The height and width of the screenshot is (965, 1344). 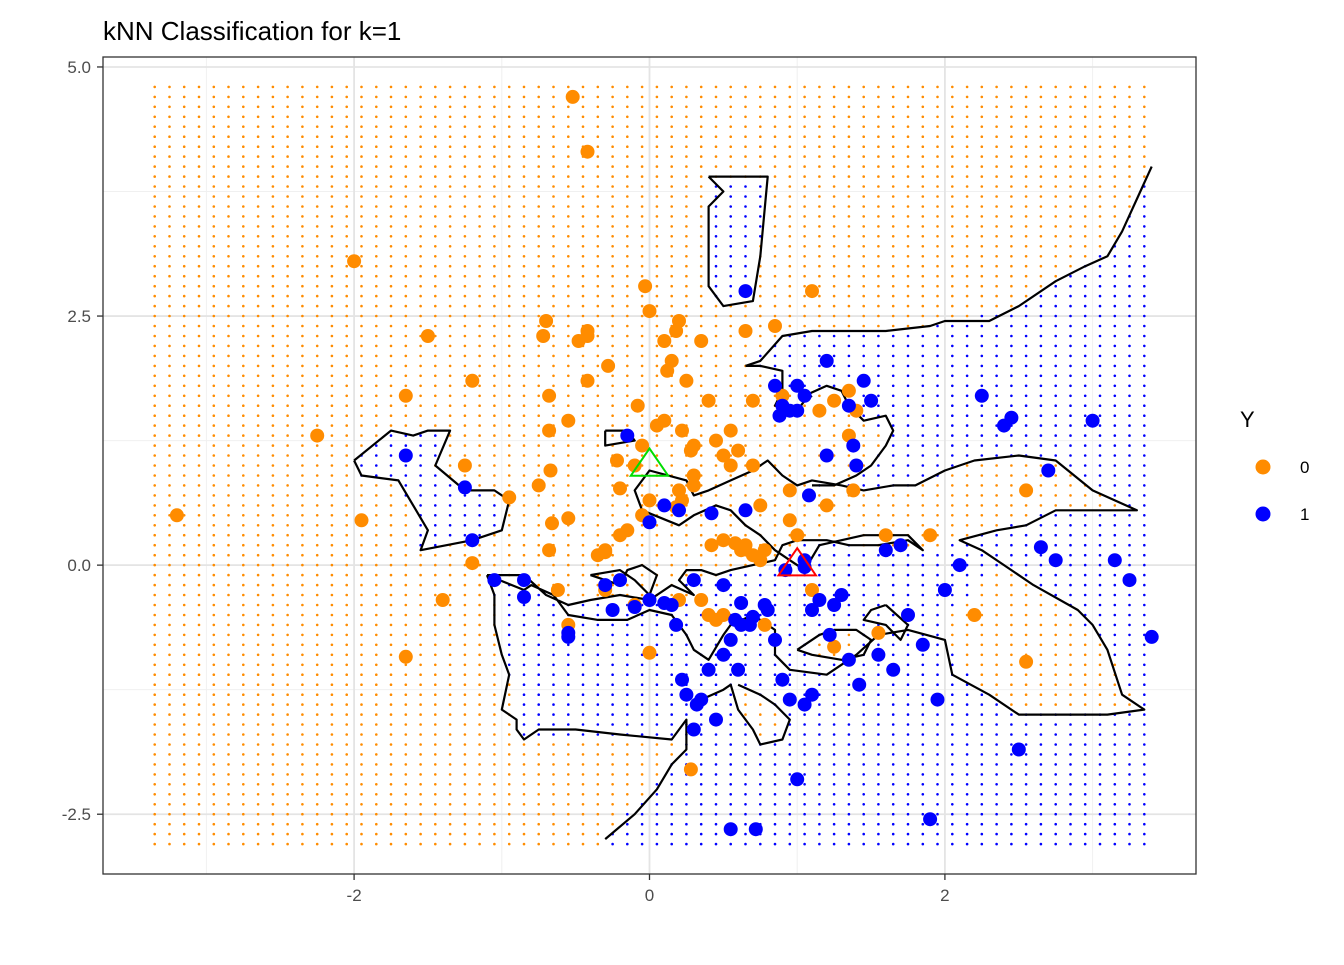 What do you see at coordinates (79, 67) in the screenshot?
I see `y-tick-label: 5.0` at bounding box center [79, 67].